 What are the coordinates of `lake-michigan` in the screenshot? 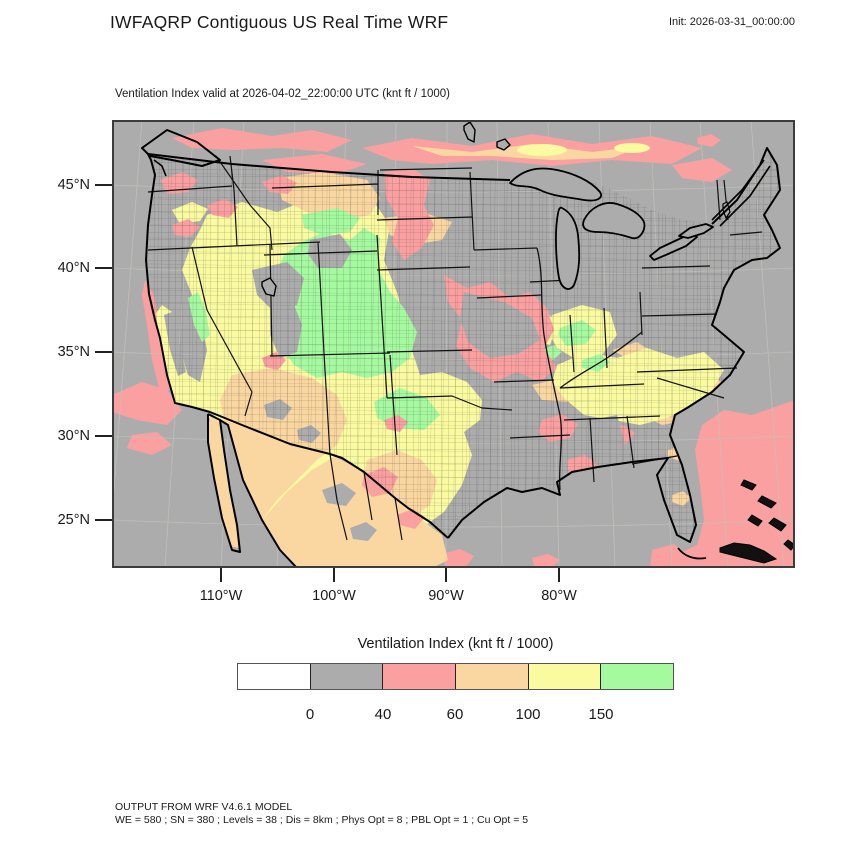 It's located at (568, 248).